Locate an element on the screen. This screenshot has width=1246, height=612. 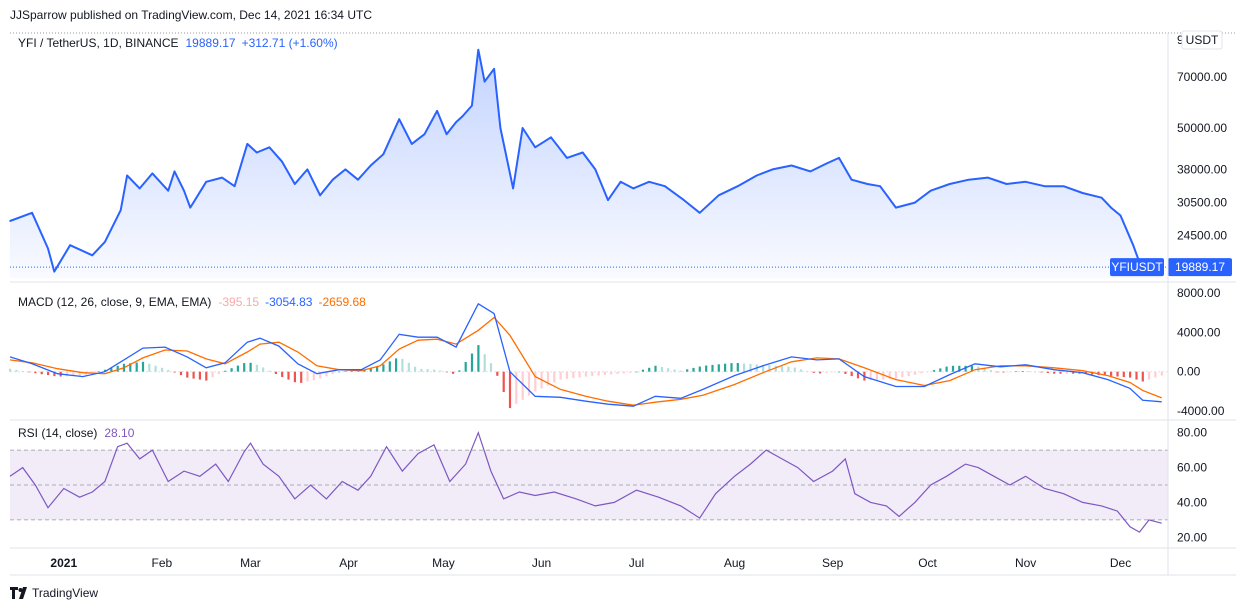
macd-tick-label: 0.00 is located at coordinates (1189, 372).